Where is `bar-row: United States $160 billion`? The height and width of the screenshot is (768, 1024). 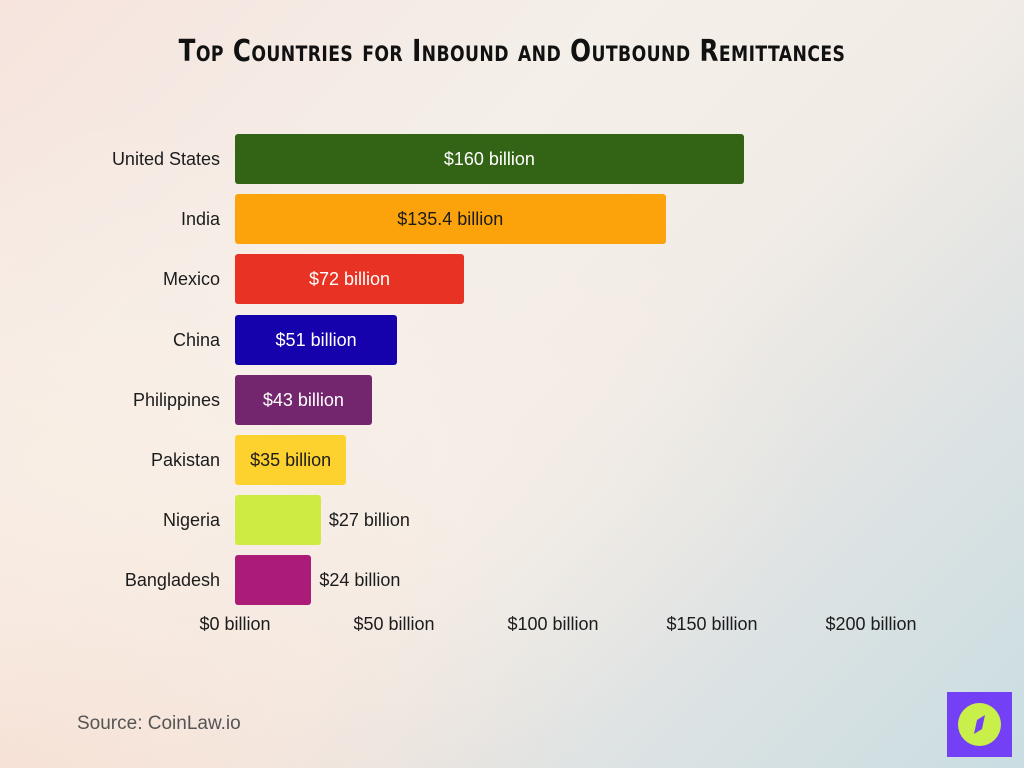 bar-row: United States $160 billion is located at coordinates (512, 159).